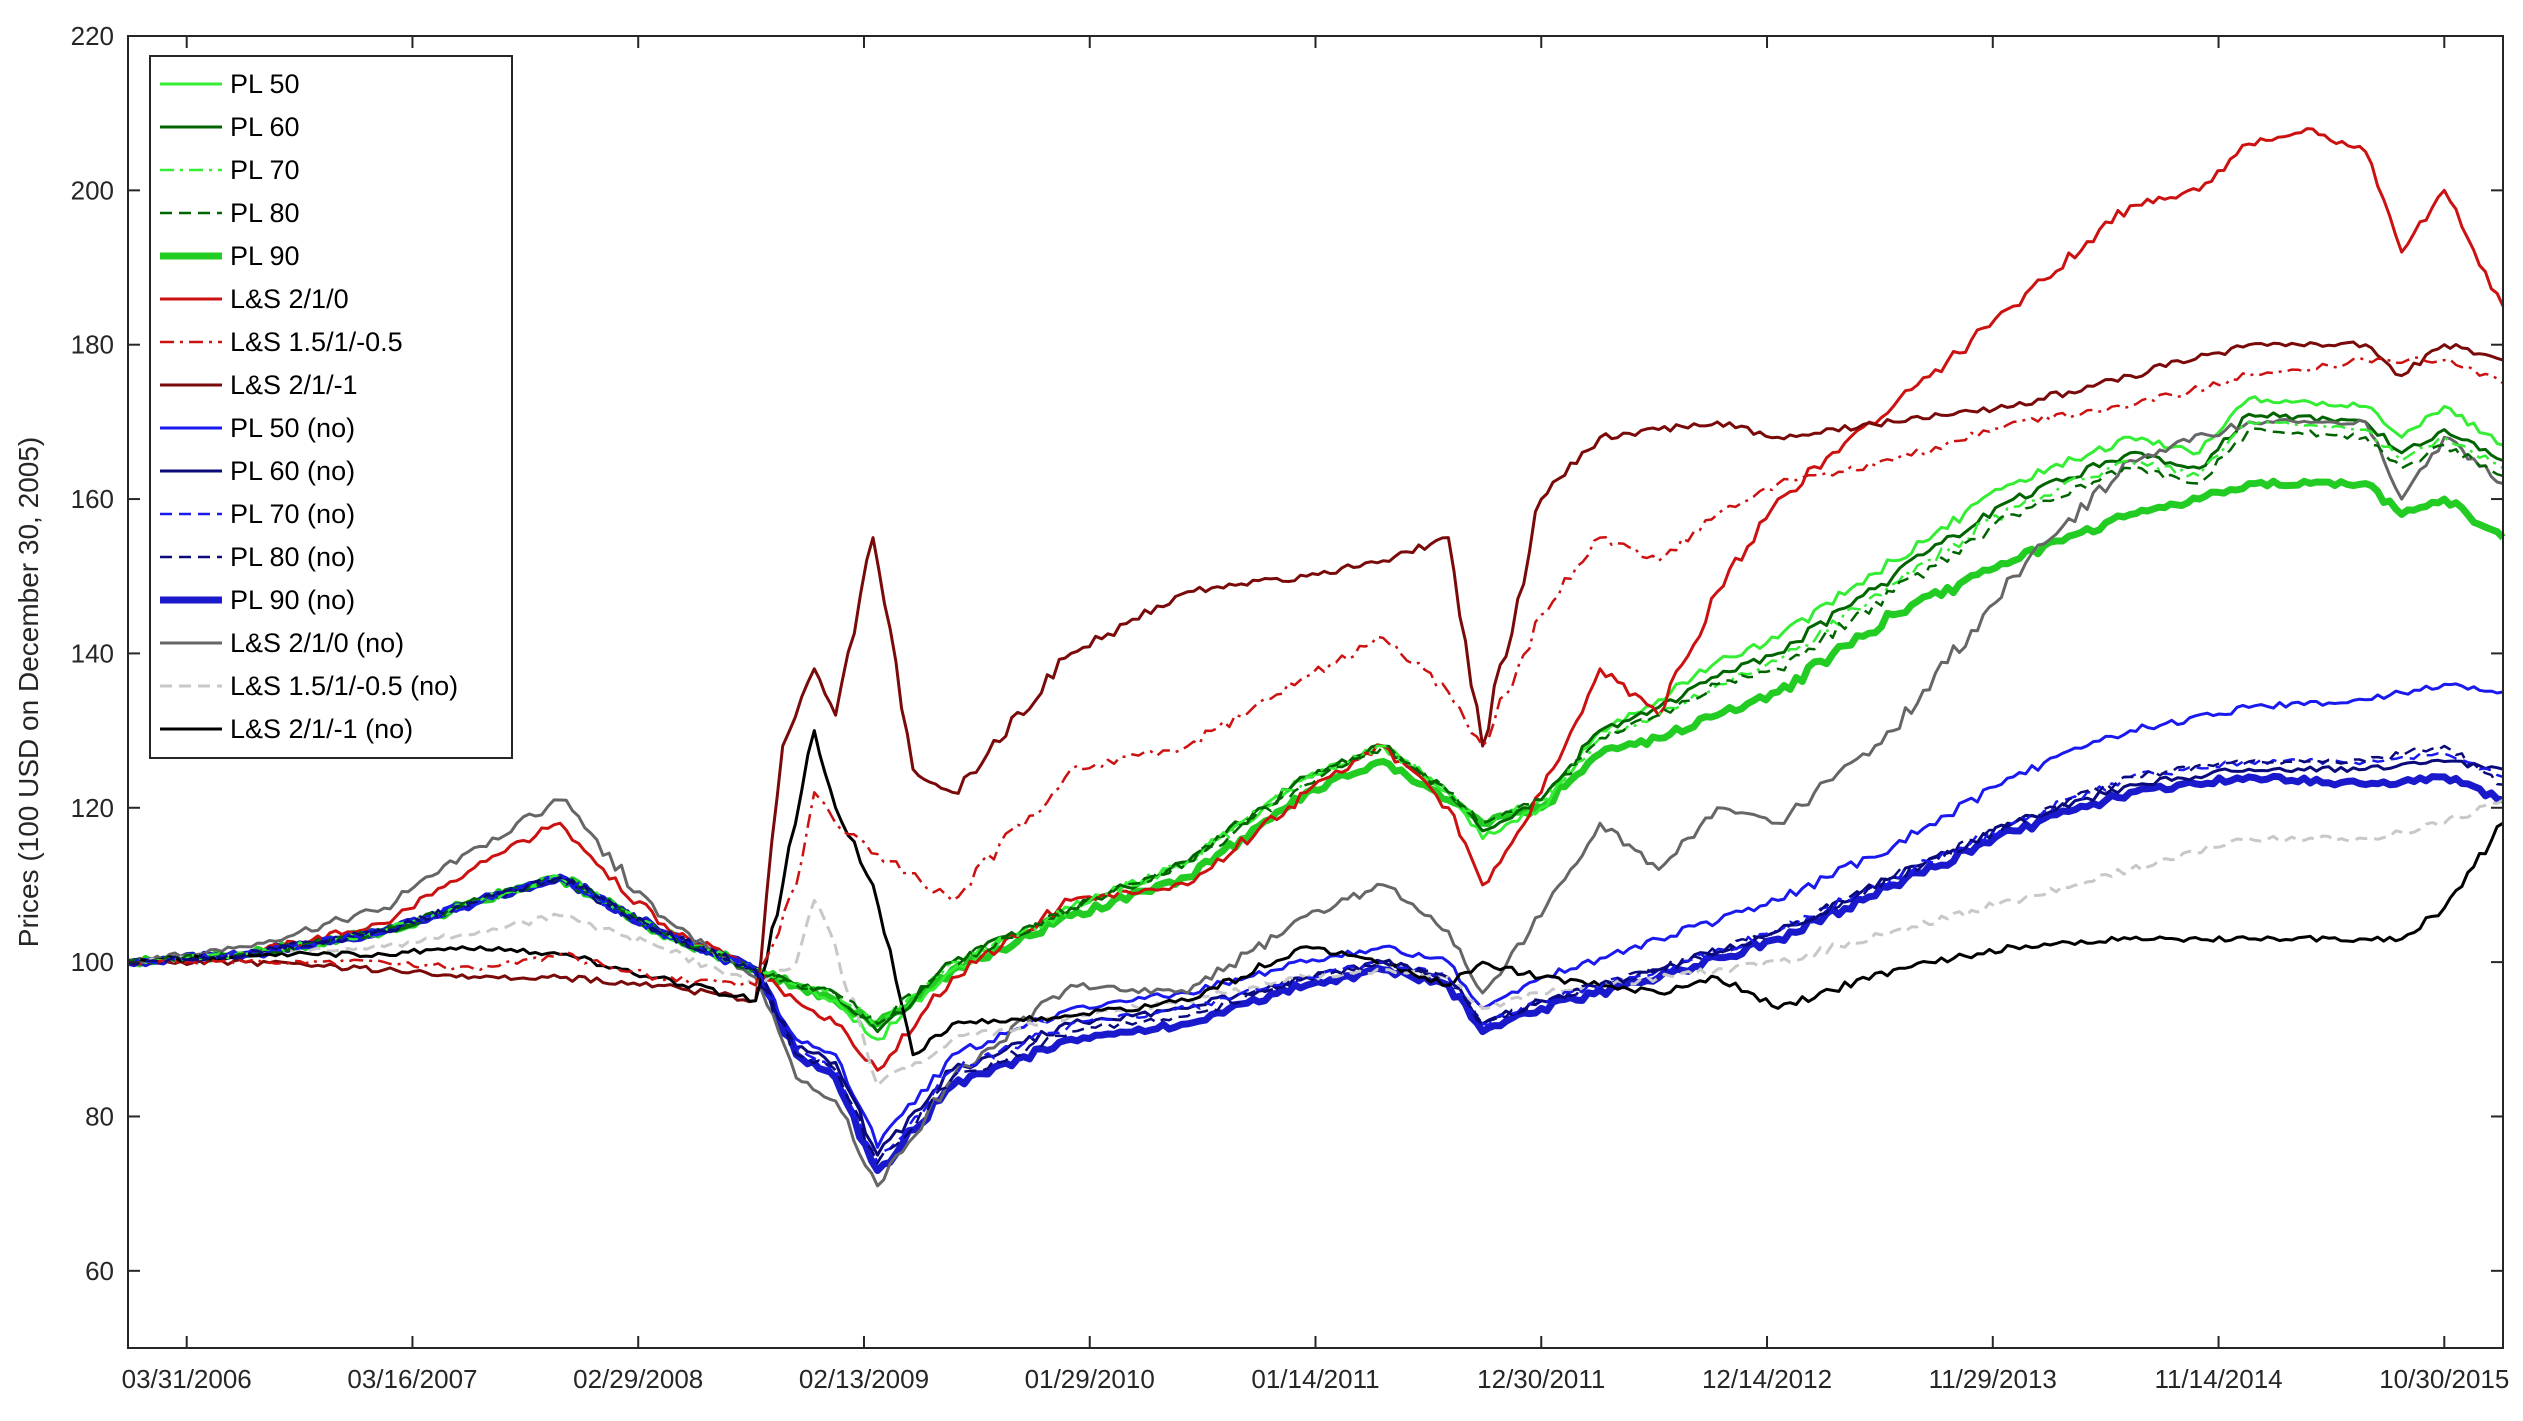 The height and width of the screenshot is (1421, 2523). Describe the element at coordinates (317, 643) in the screenshot. I see `legend-label: L&S 2/1/0 (no)` at that location.